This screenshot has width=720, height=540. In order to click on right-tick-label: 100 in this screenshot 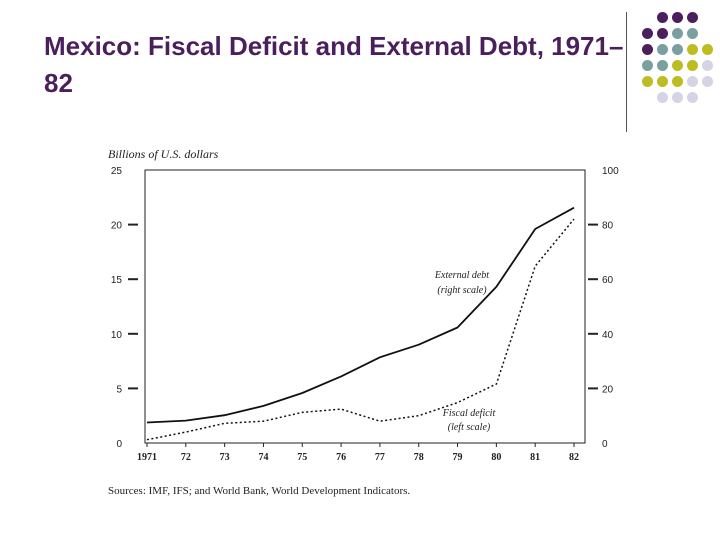, I will do `click(610, 171)`.